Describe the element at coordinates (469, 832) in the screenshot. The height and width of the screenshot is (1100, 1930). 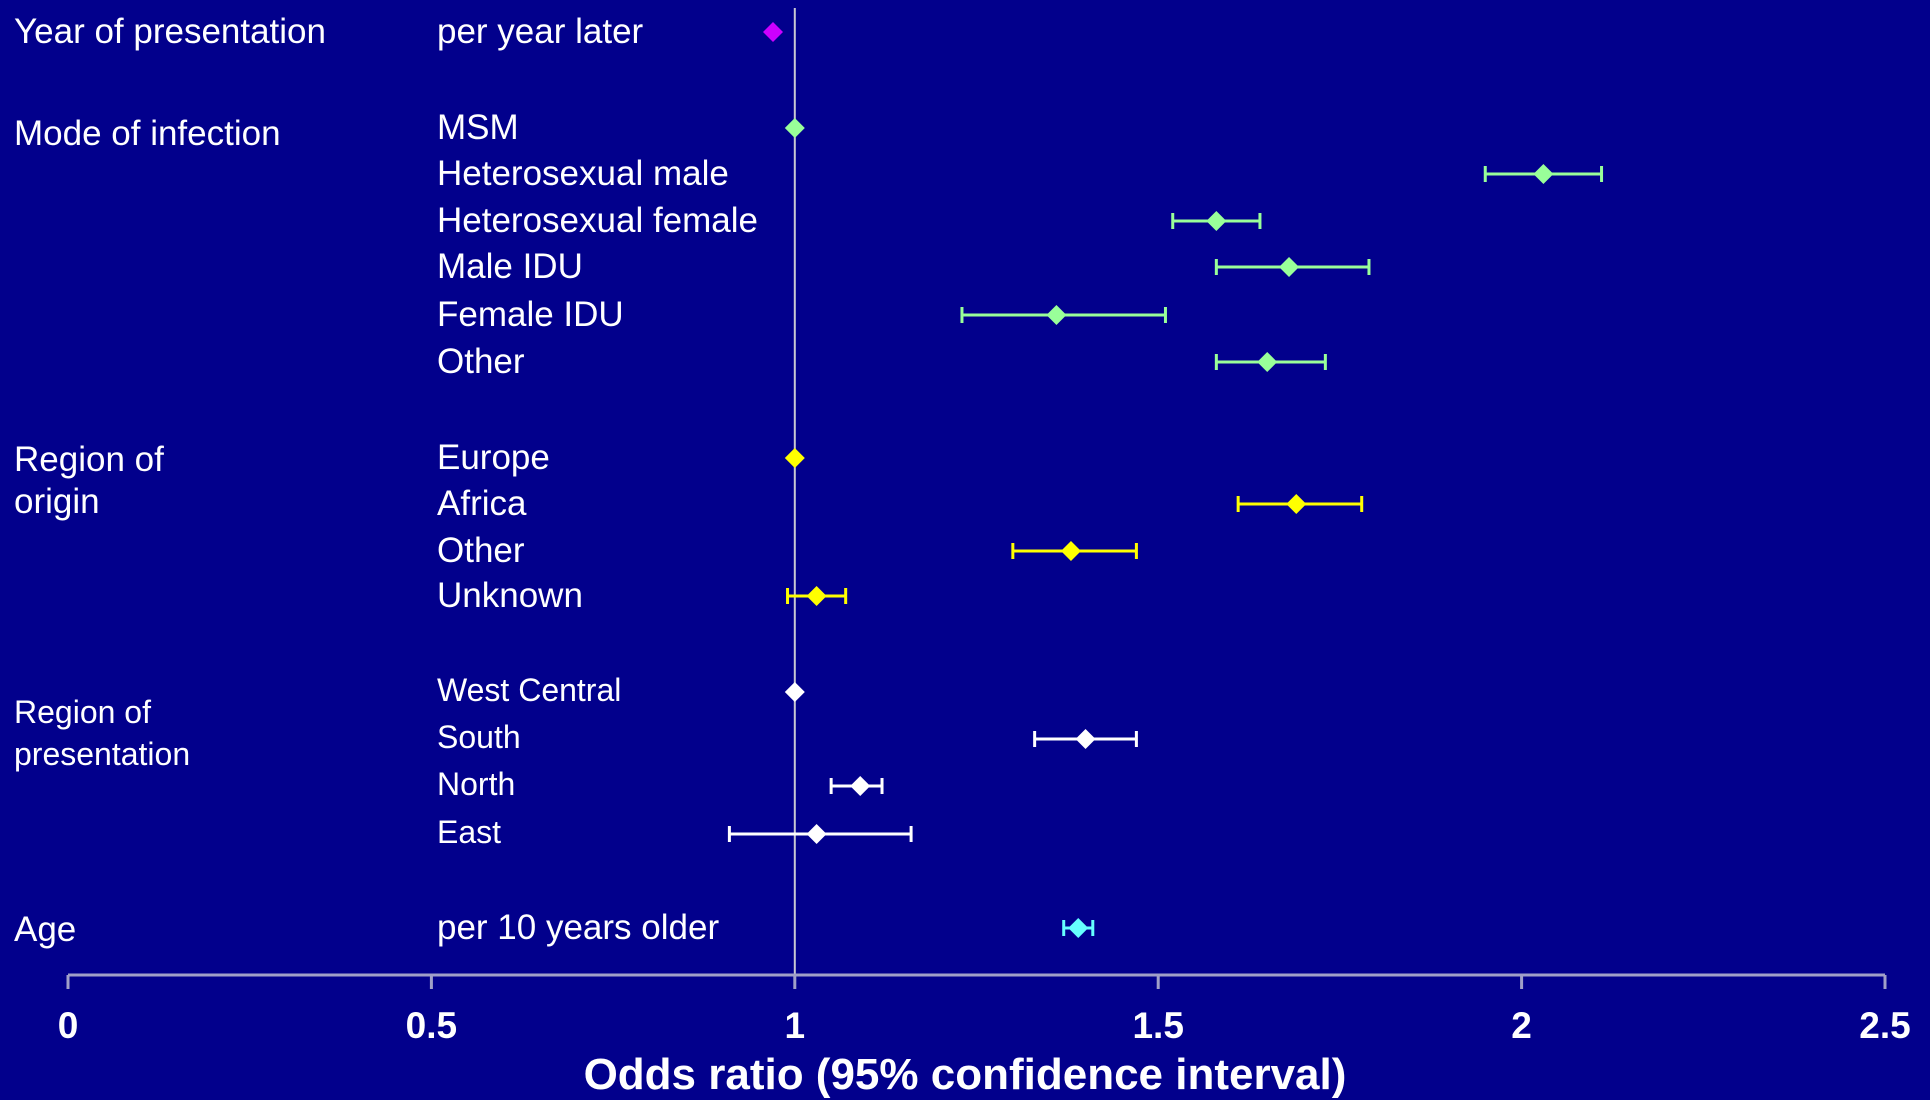
I see `row-label: East` at that location.